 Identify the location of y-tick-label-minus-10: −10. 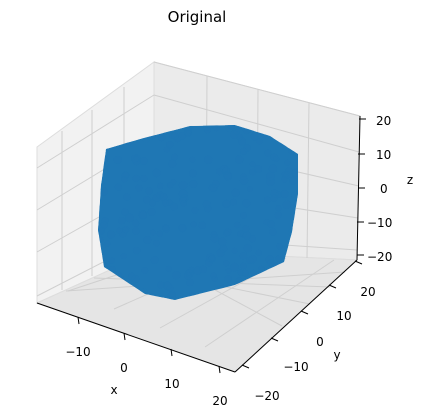
(295, 367).